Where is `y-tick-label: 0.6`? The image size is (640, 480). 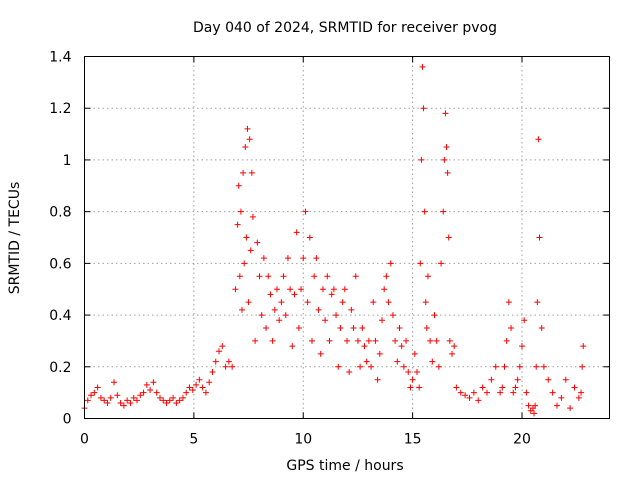 y-tick-label: 0.6 is located at coordinates (60, 264).